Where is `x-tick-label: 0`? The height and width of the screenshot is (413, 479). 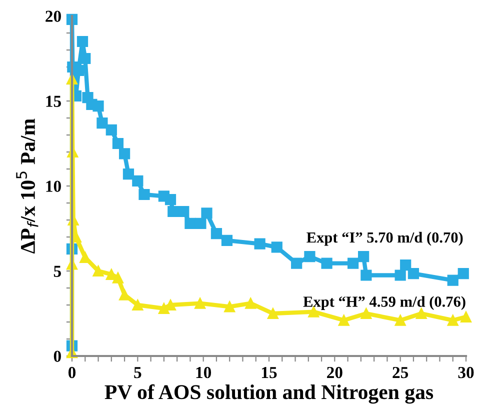
x-tick-label: 0 is located at coordinates (72, 372).